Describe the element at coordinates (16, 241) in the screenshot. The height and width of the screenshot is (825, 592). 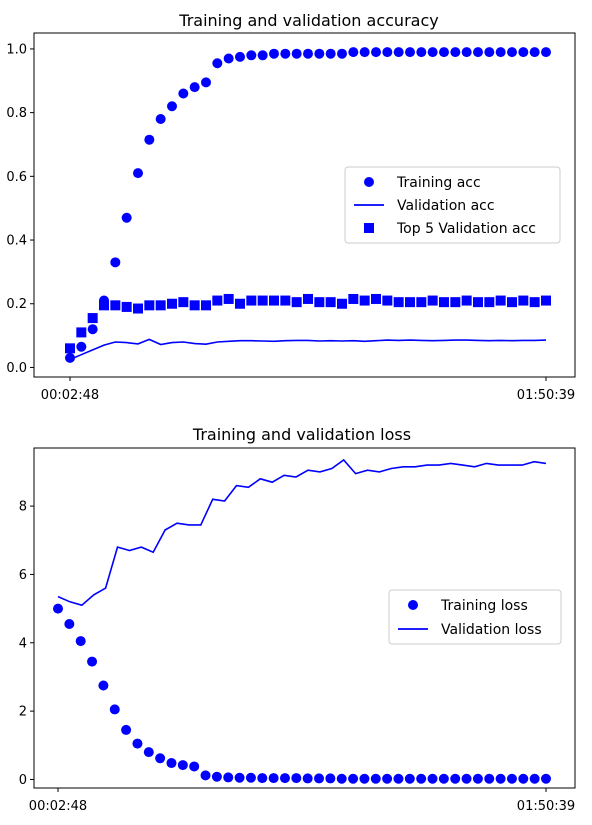
I see `accuracy-y-tick-label: 0.4` at that location.